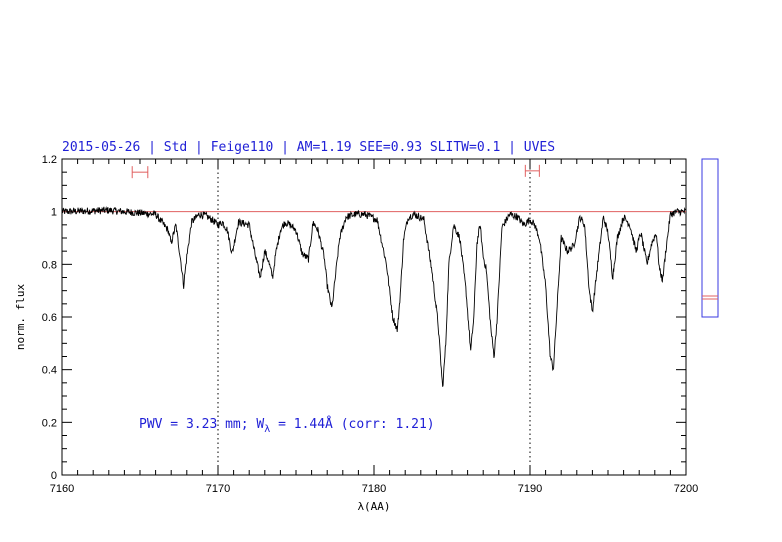 Image resolution: width=782 pixels, height=542 pixels. What do you see at coordinates (49, 160) in the screenshot?
I see `y-tick-label: 1.2` at bounding box center [49, 160].